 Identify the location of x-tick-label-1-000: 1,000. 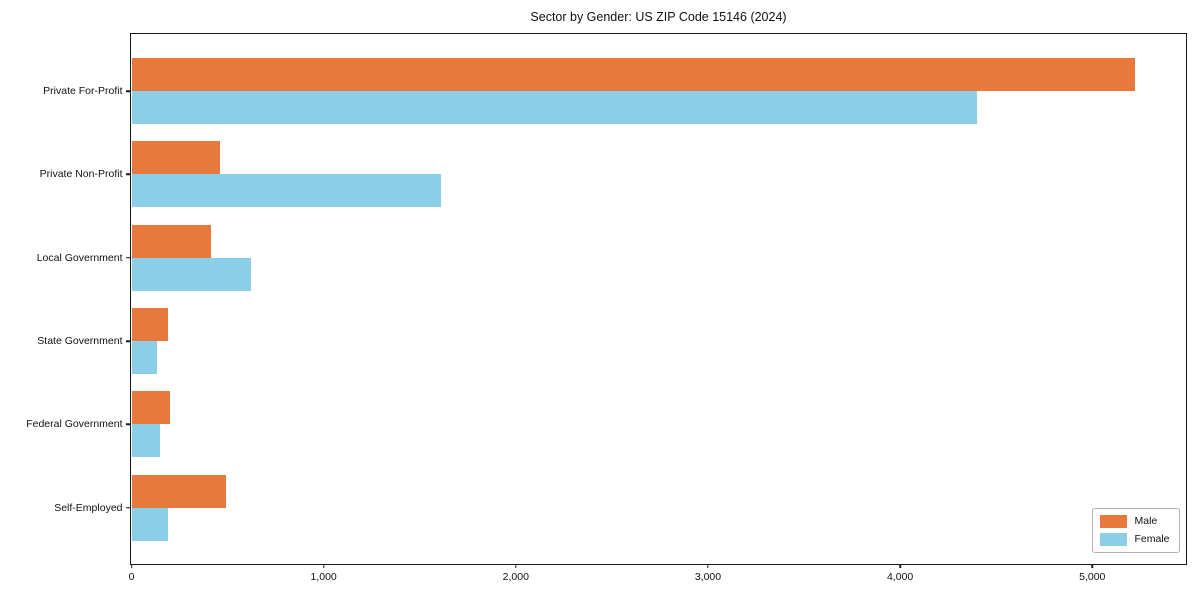
(323, 576).